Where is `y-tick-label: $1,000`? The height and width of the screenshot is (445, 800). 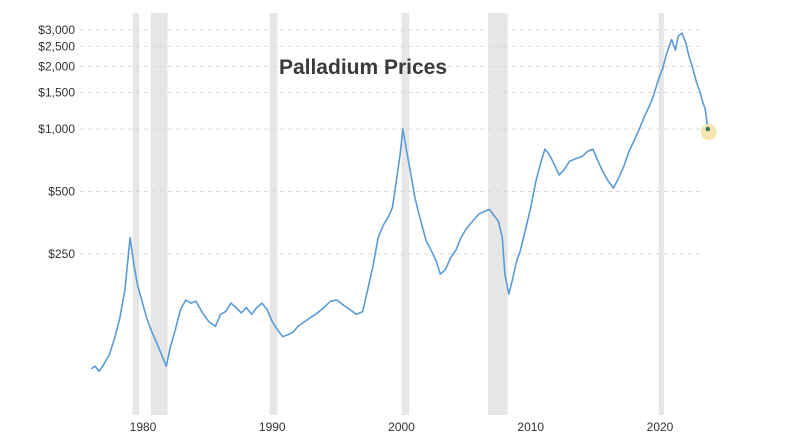
y-tick-label: $1,000 is located at coordinates (56, 129).